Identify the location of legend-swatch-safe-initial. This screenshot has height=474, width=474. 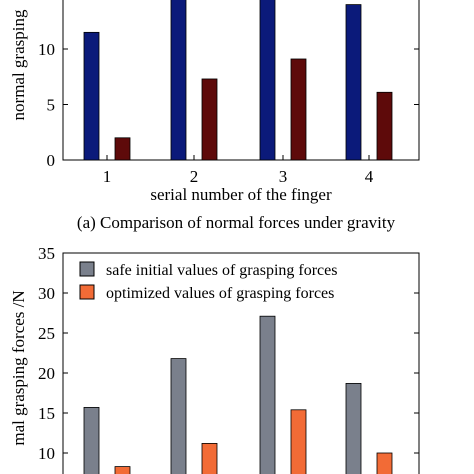
(87, 269).